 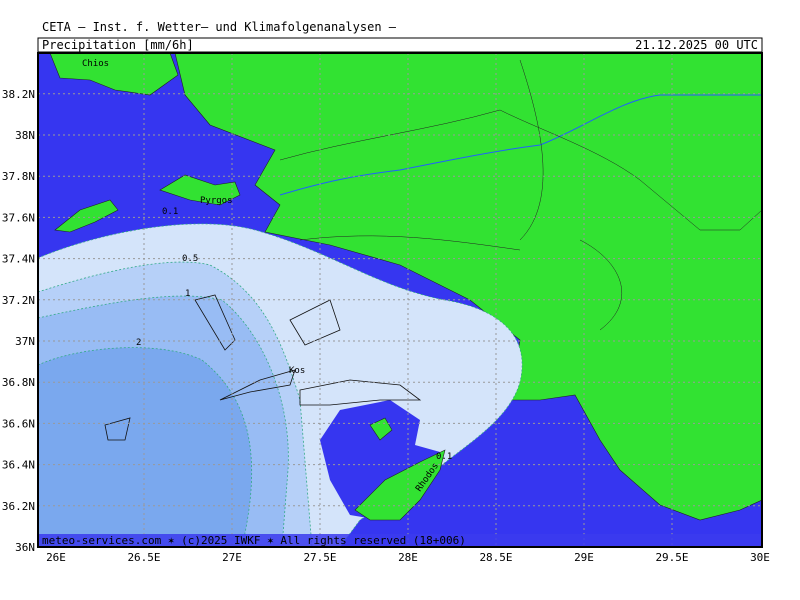 What do you see at coordinates (495, 557) in the screenshot?
I see `lon-label: 28.5E` at bounding box center [495, 557].